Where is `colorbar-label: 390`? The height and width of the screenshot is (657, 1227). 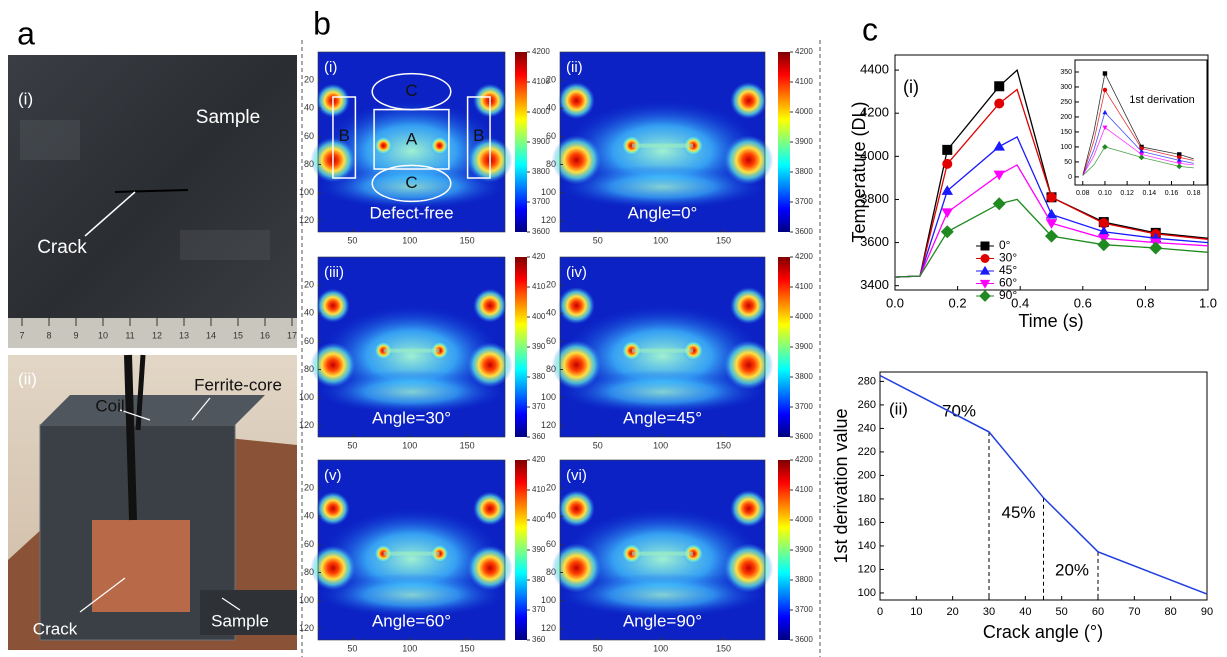 colorbar-label: 390 is located at coordinates (539, 346).